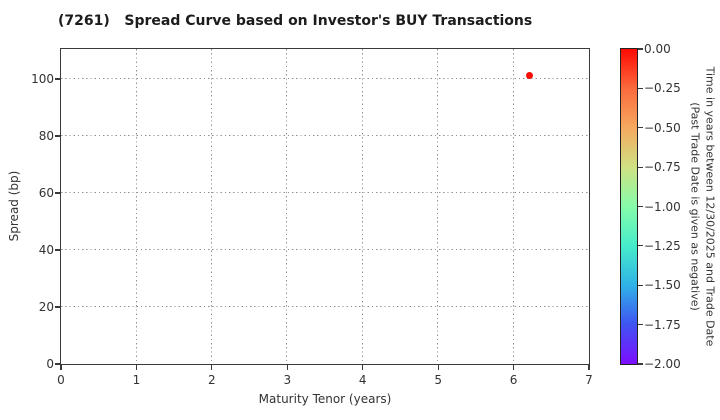 The width and height of the screenshot is (720, 420). What do you see at coordinates (662, 88) in the screenshot?
I see `colorbar-tick-label: −0.25` at bounding box center [662, 88].